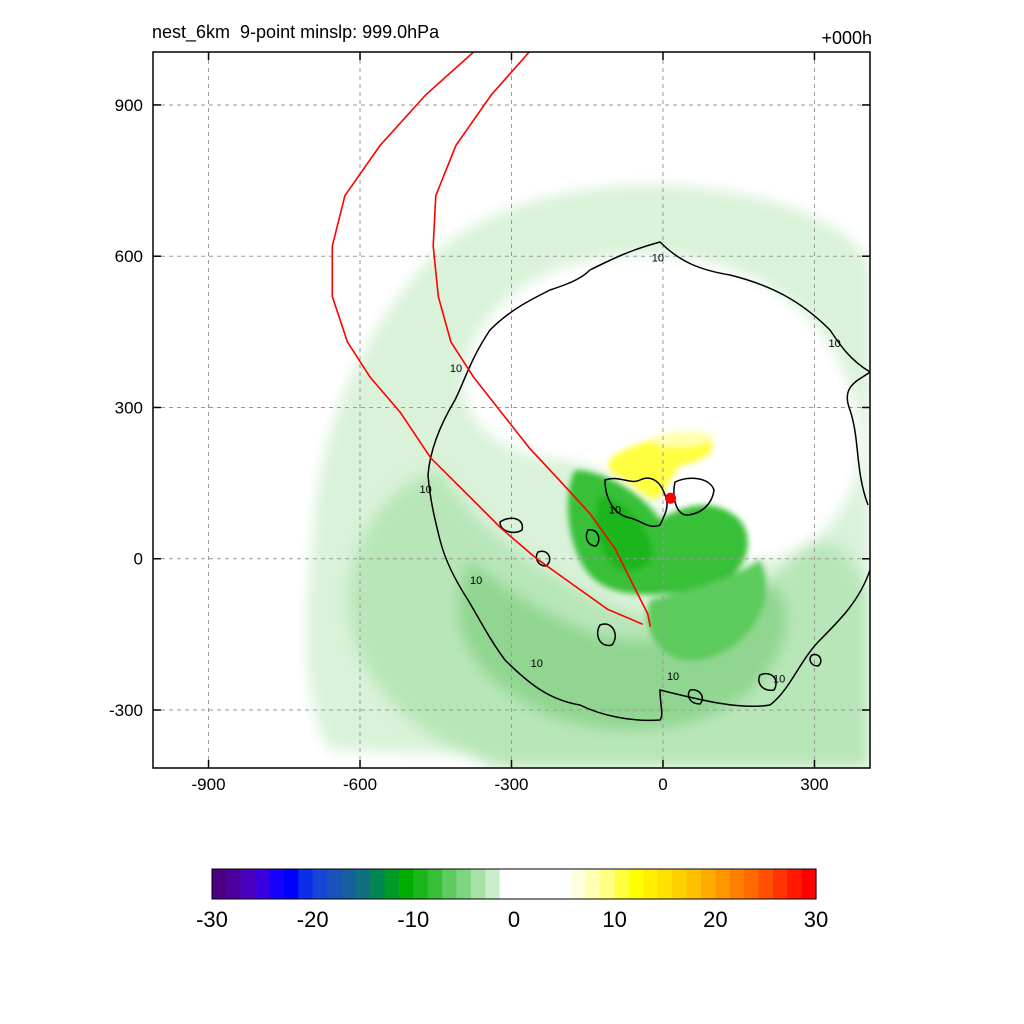  Describe the element at coordinates (814, 784) in the screenshot. I see `x-tick-label: 300` at that location.